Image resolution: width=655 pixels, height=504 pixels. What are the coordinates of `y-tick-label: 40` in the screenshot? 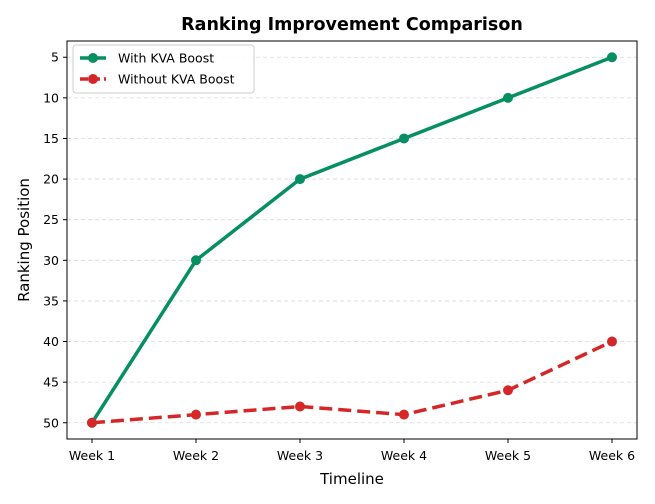 It's located at (51, 341).